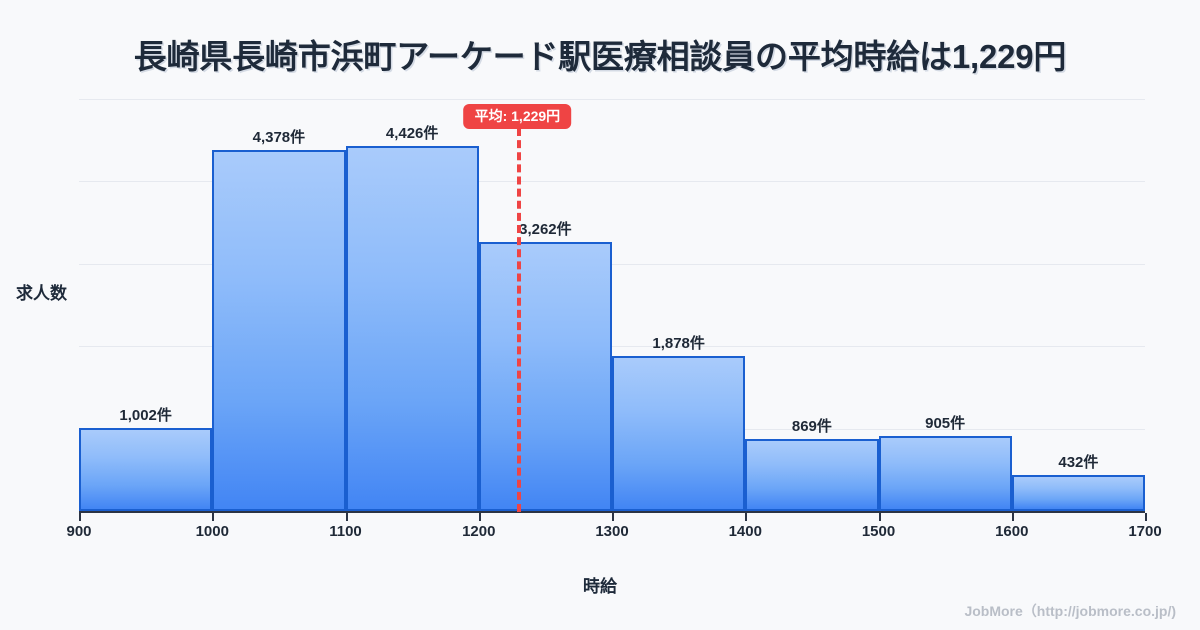 The image size is (1200, 630). Describe the element at coordinates (945, 424) in the screenshot. I see `bar-value-label: 905件` at that location.